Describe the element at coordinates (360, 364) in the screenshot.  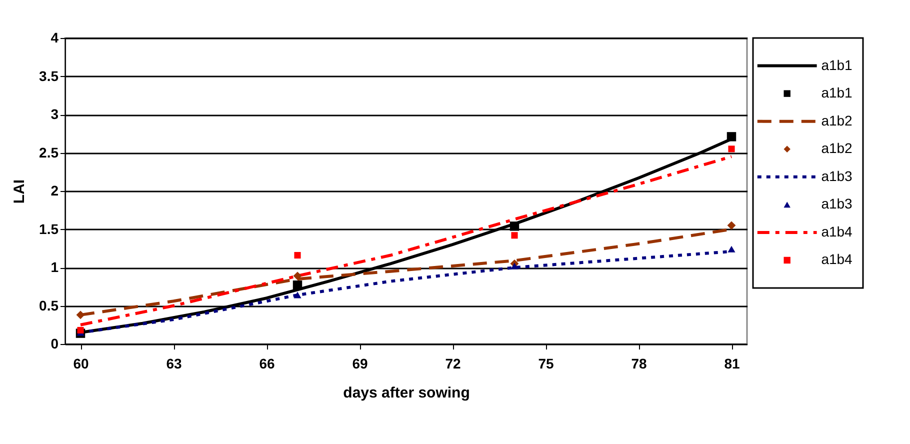
I see `x-tick-label: 69` at that location.